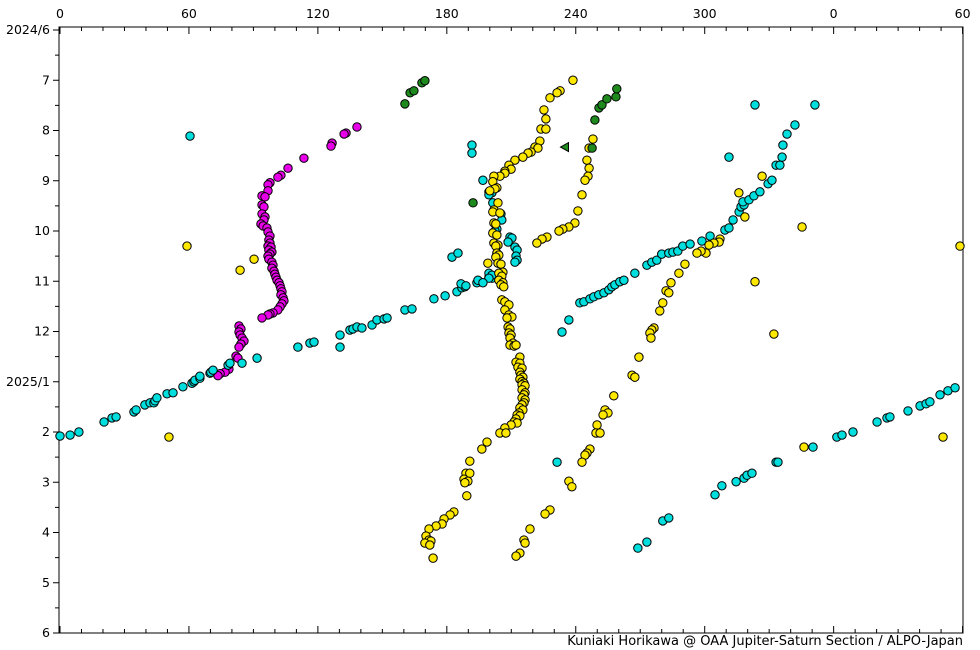 The height and width of the screenshot is (650, 980). I want to click on y-tick-label: 7, so click(46, 79).